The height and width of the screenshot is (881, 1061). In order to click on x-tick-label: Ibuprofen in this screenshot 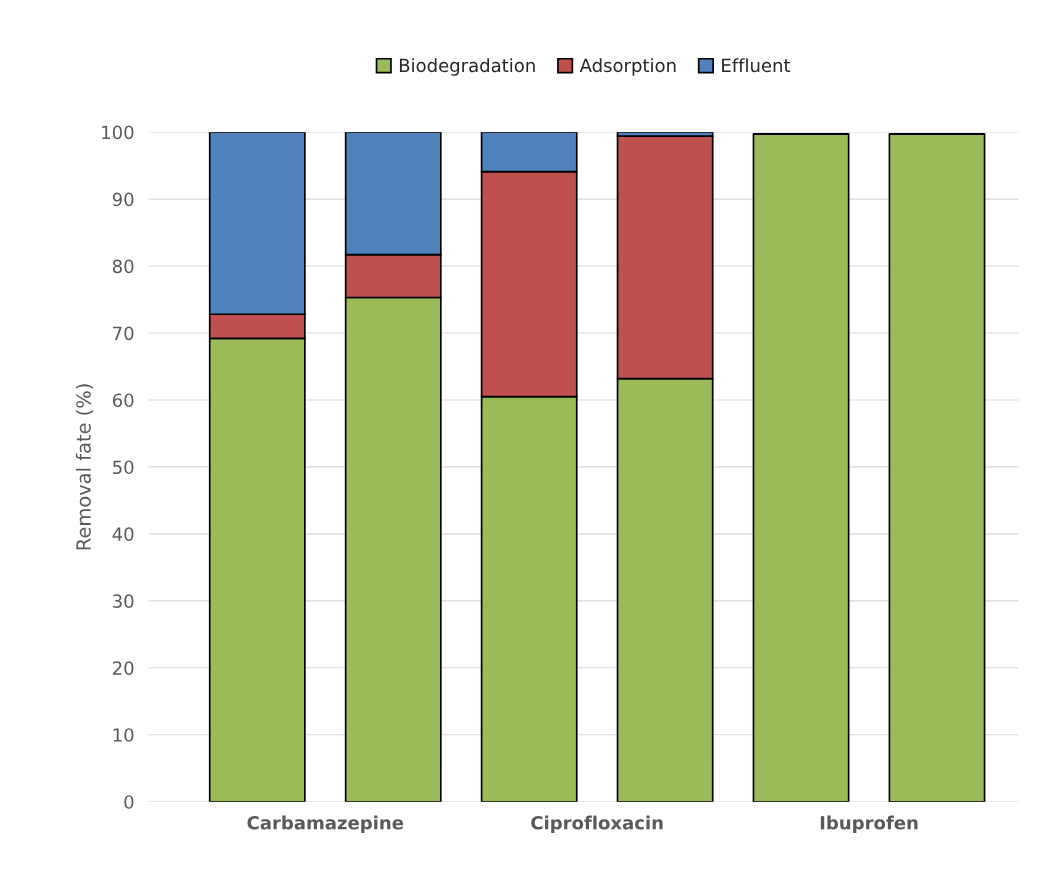, I will do `click(869, 824)`.